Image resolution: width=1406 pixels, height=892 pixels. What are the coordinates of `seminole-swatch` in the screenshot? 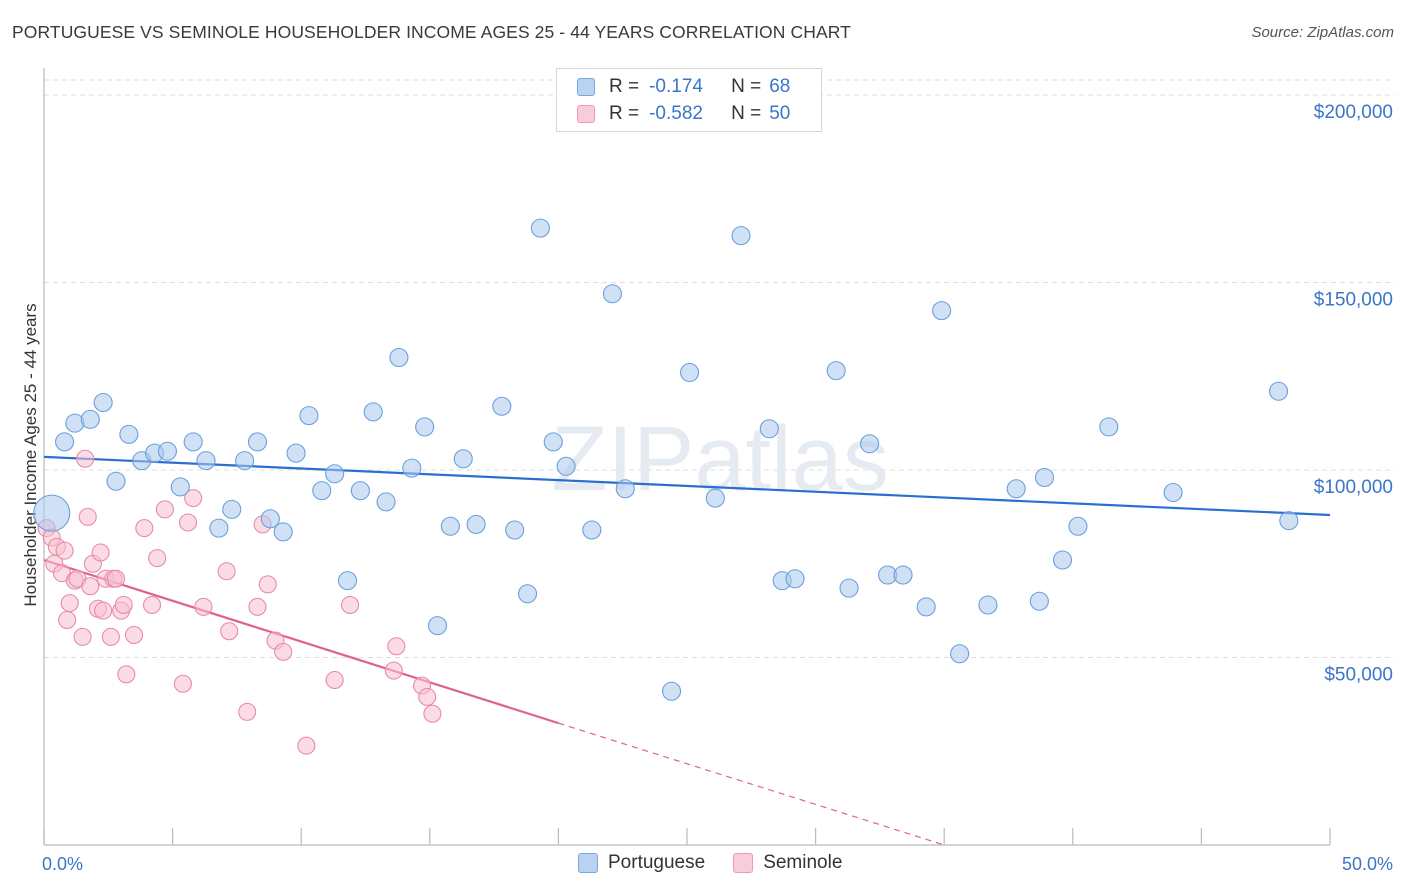 It's located at (586, 114).